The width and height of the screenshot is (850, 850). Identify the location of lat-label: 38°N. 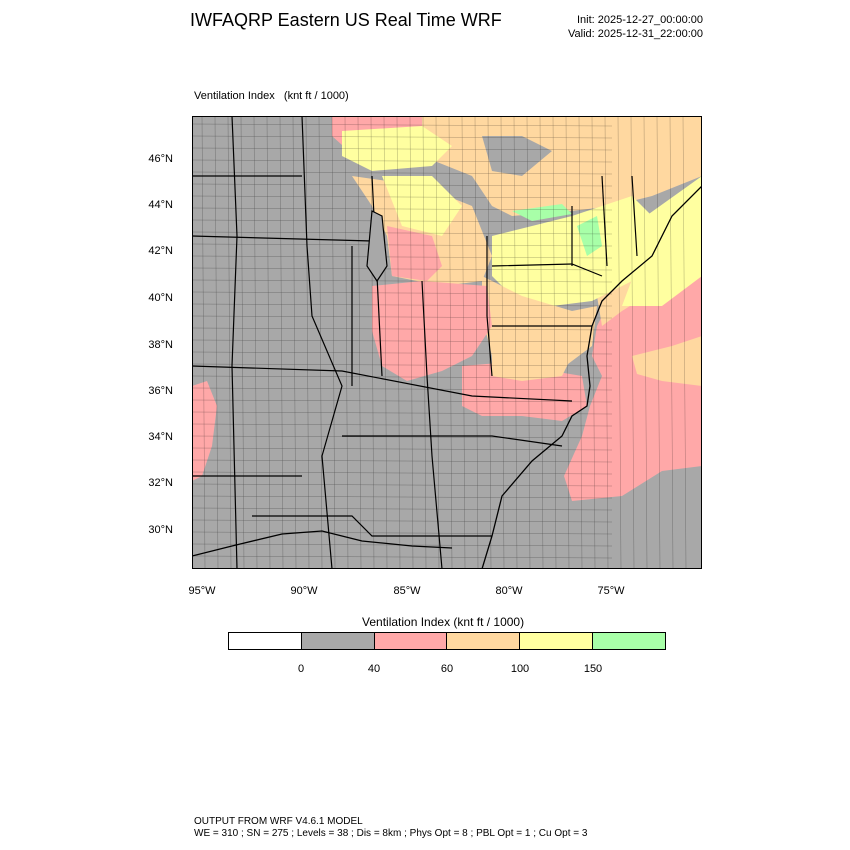
(160, 345).